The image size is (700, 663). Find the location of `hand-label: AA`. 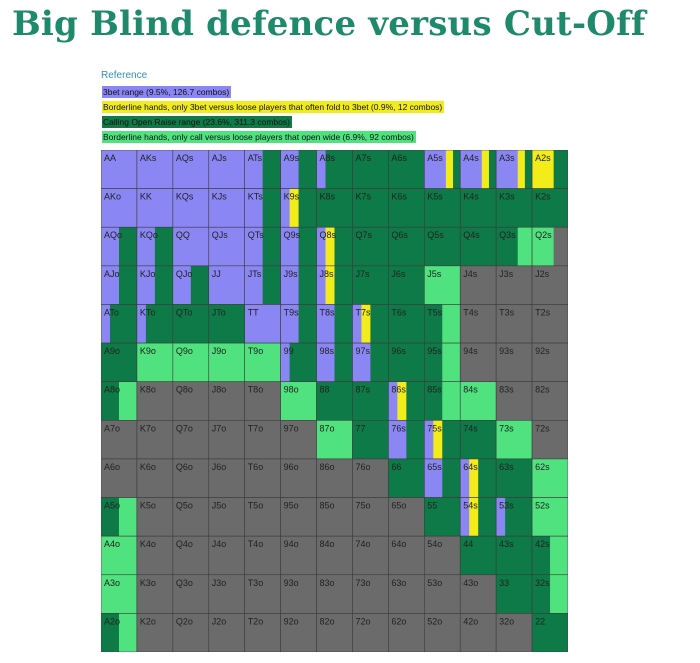

hand-label: AA is located at coordinates (110, 158).